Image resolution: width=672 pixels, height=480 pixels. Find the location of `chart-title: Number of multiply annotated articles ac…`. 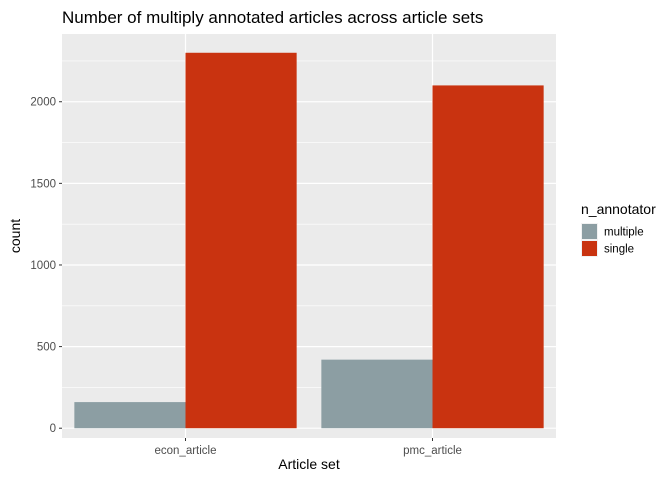

chart-title: Number of multiply annotated articles ac… is located at coordinates (272, 17).